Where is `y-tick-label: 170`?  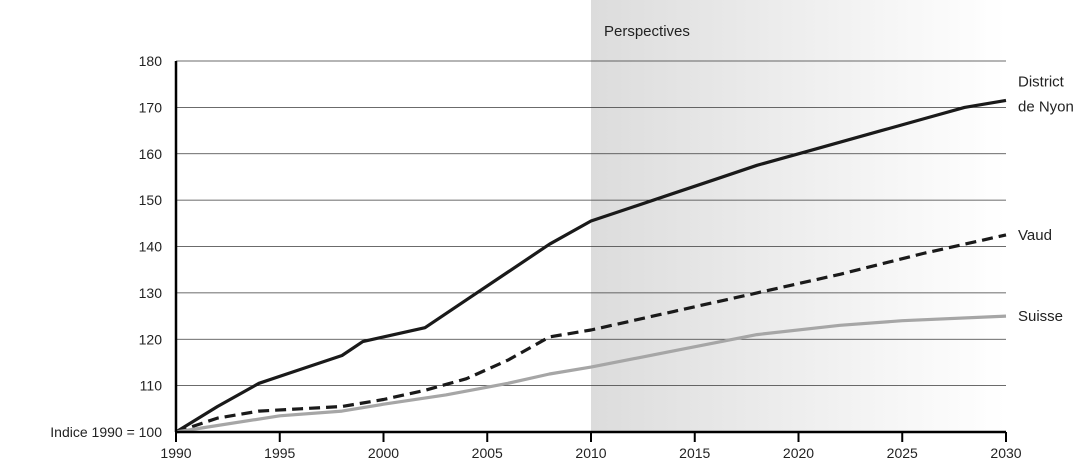
y-tick-label: 170 is located at coordinates (151, 107).